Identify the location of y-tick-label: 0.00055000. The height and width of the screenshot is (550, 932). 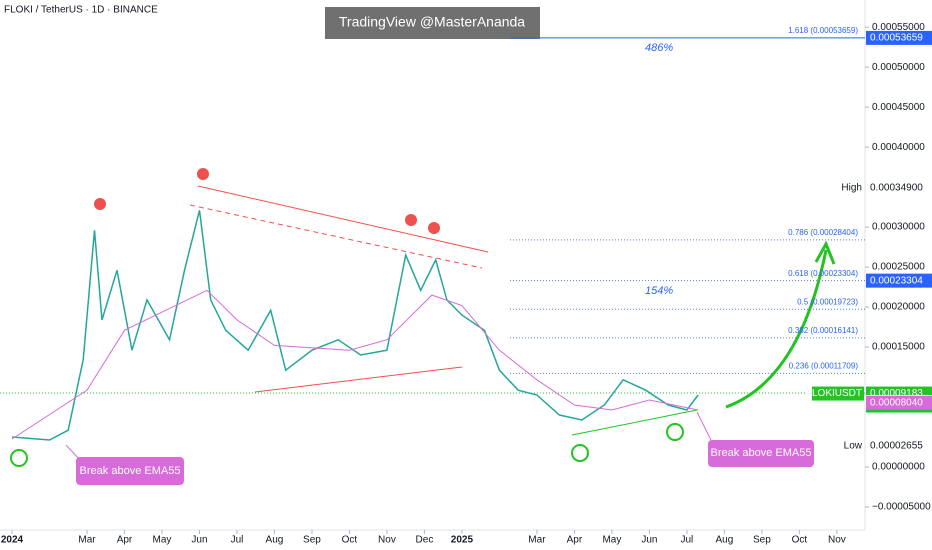
(898, 27).